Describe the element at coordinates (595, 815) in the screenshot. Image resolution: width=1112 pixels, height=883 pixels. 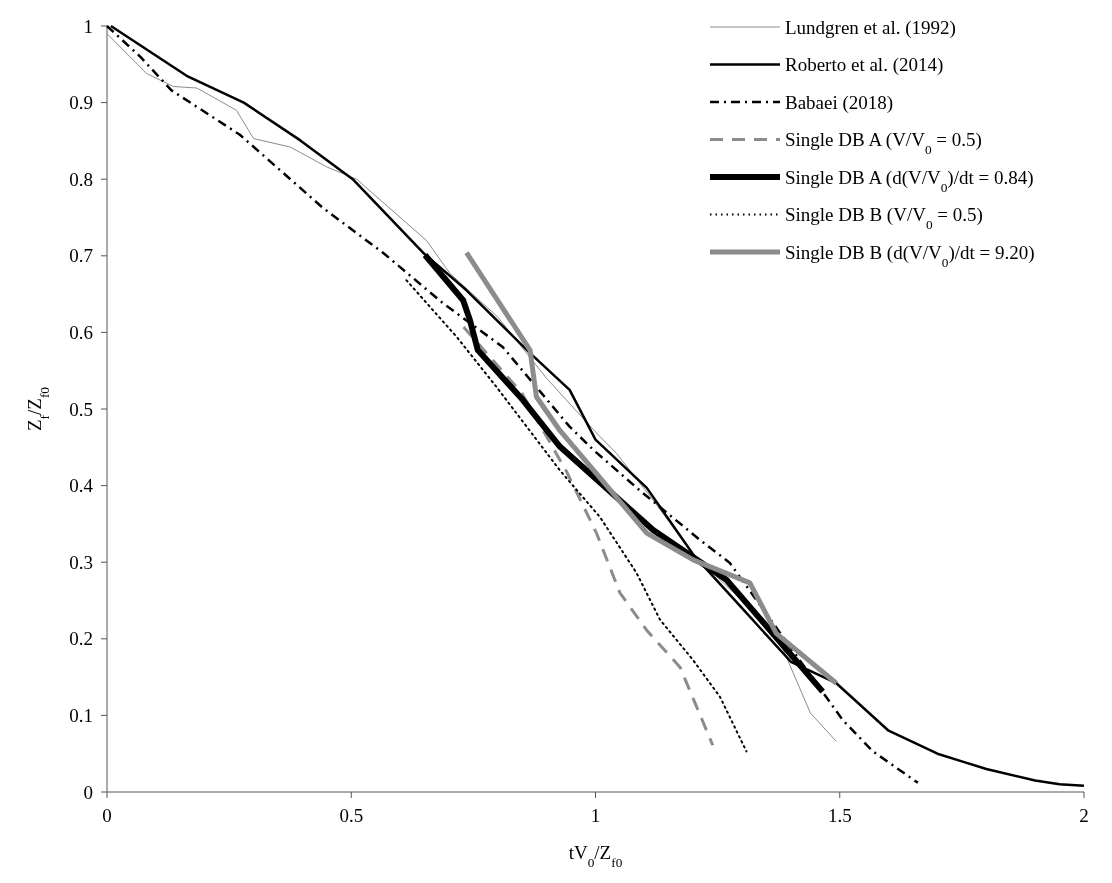
I see `x-tick-label: 1` at that location.